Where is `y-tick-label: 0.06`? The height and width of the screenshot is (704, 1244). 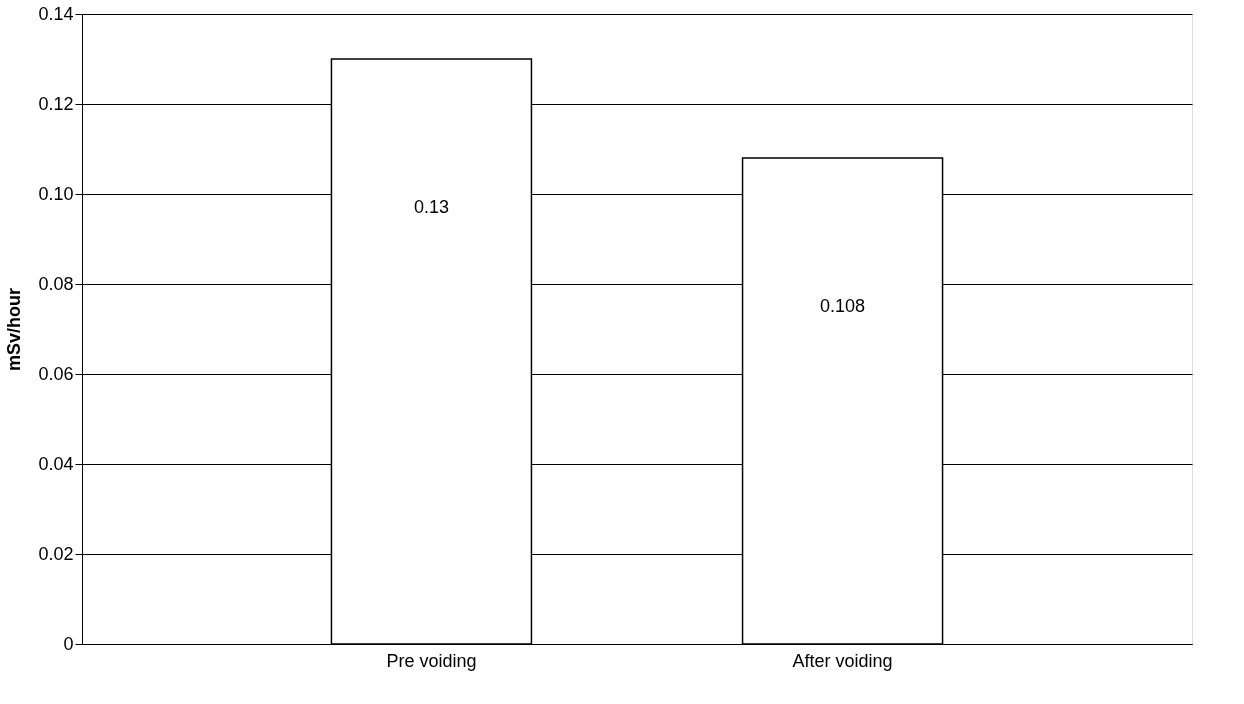 y-tick-label: 0.06 is located at coordinates (56, 373).